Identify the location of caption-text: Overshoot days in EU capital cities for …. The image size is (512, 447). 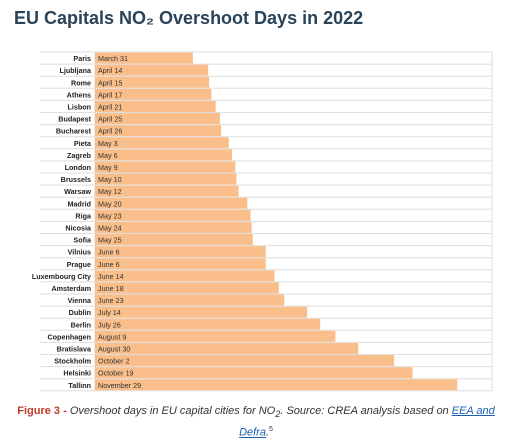
(259, 412).